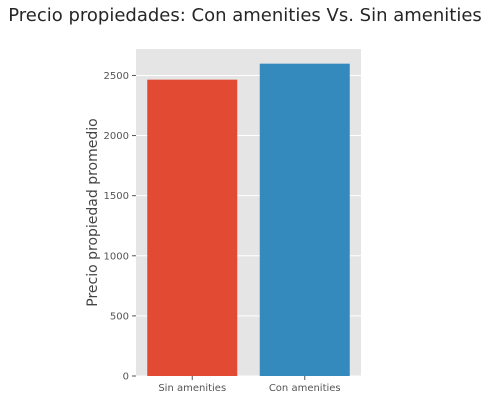  I want to click on y-tick-label: 1500, so click(116, 196).